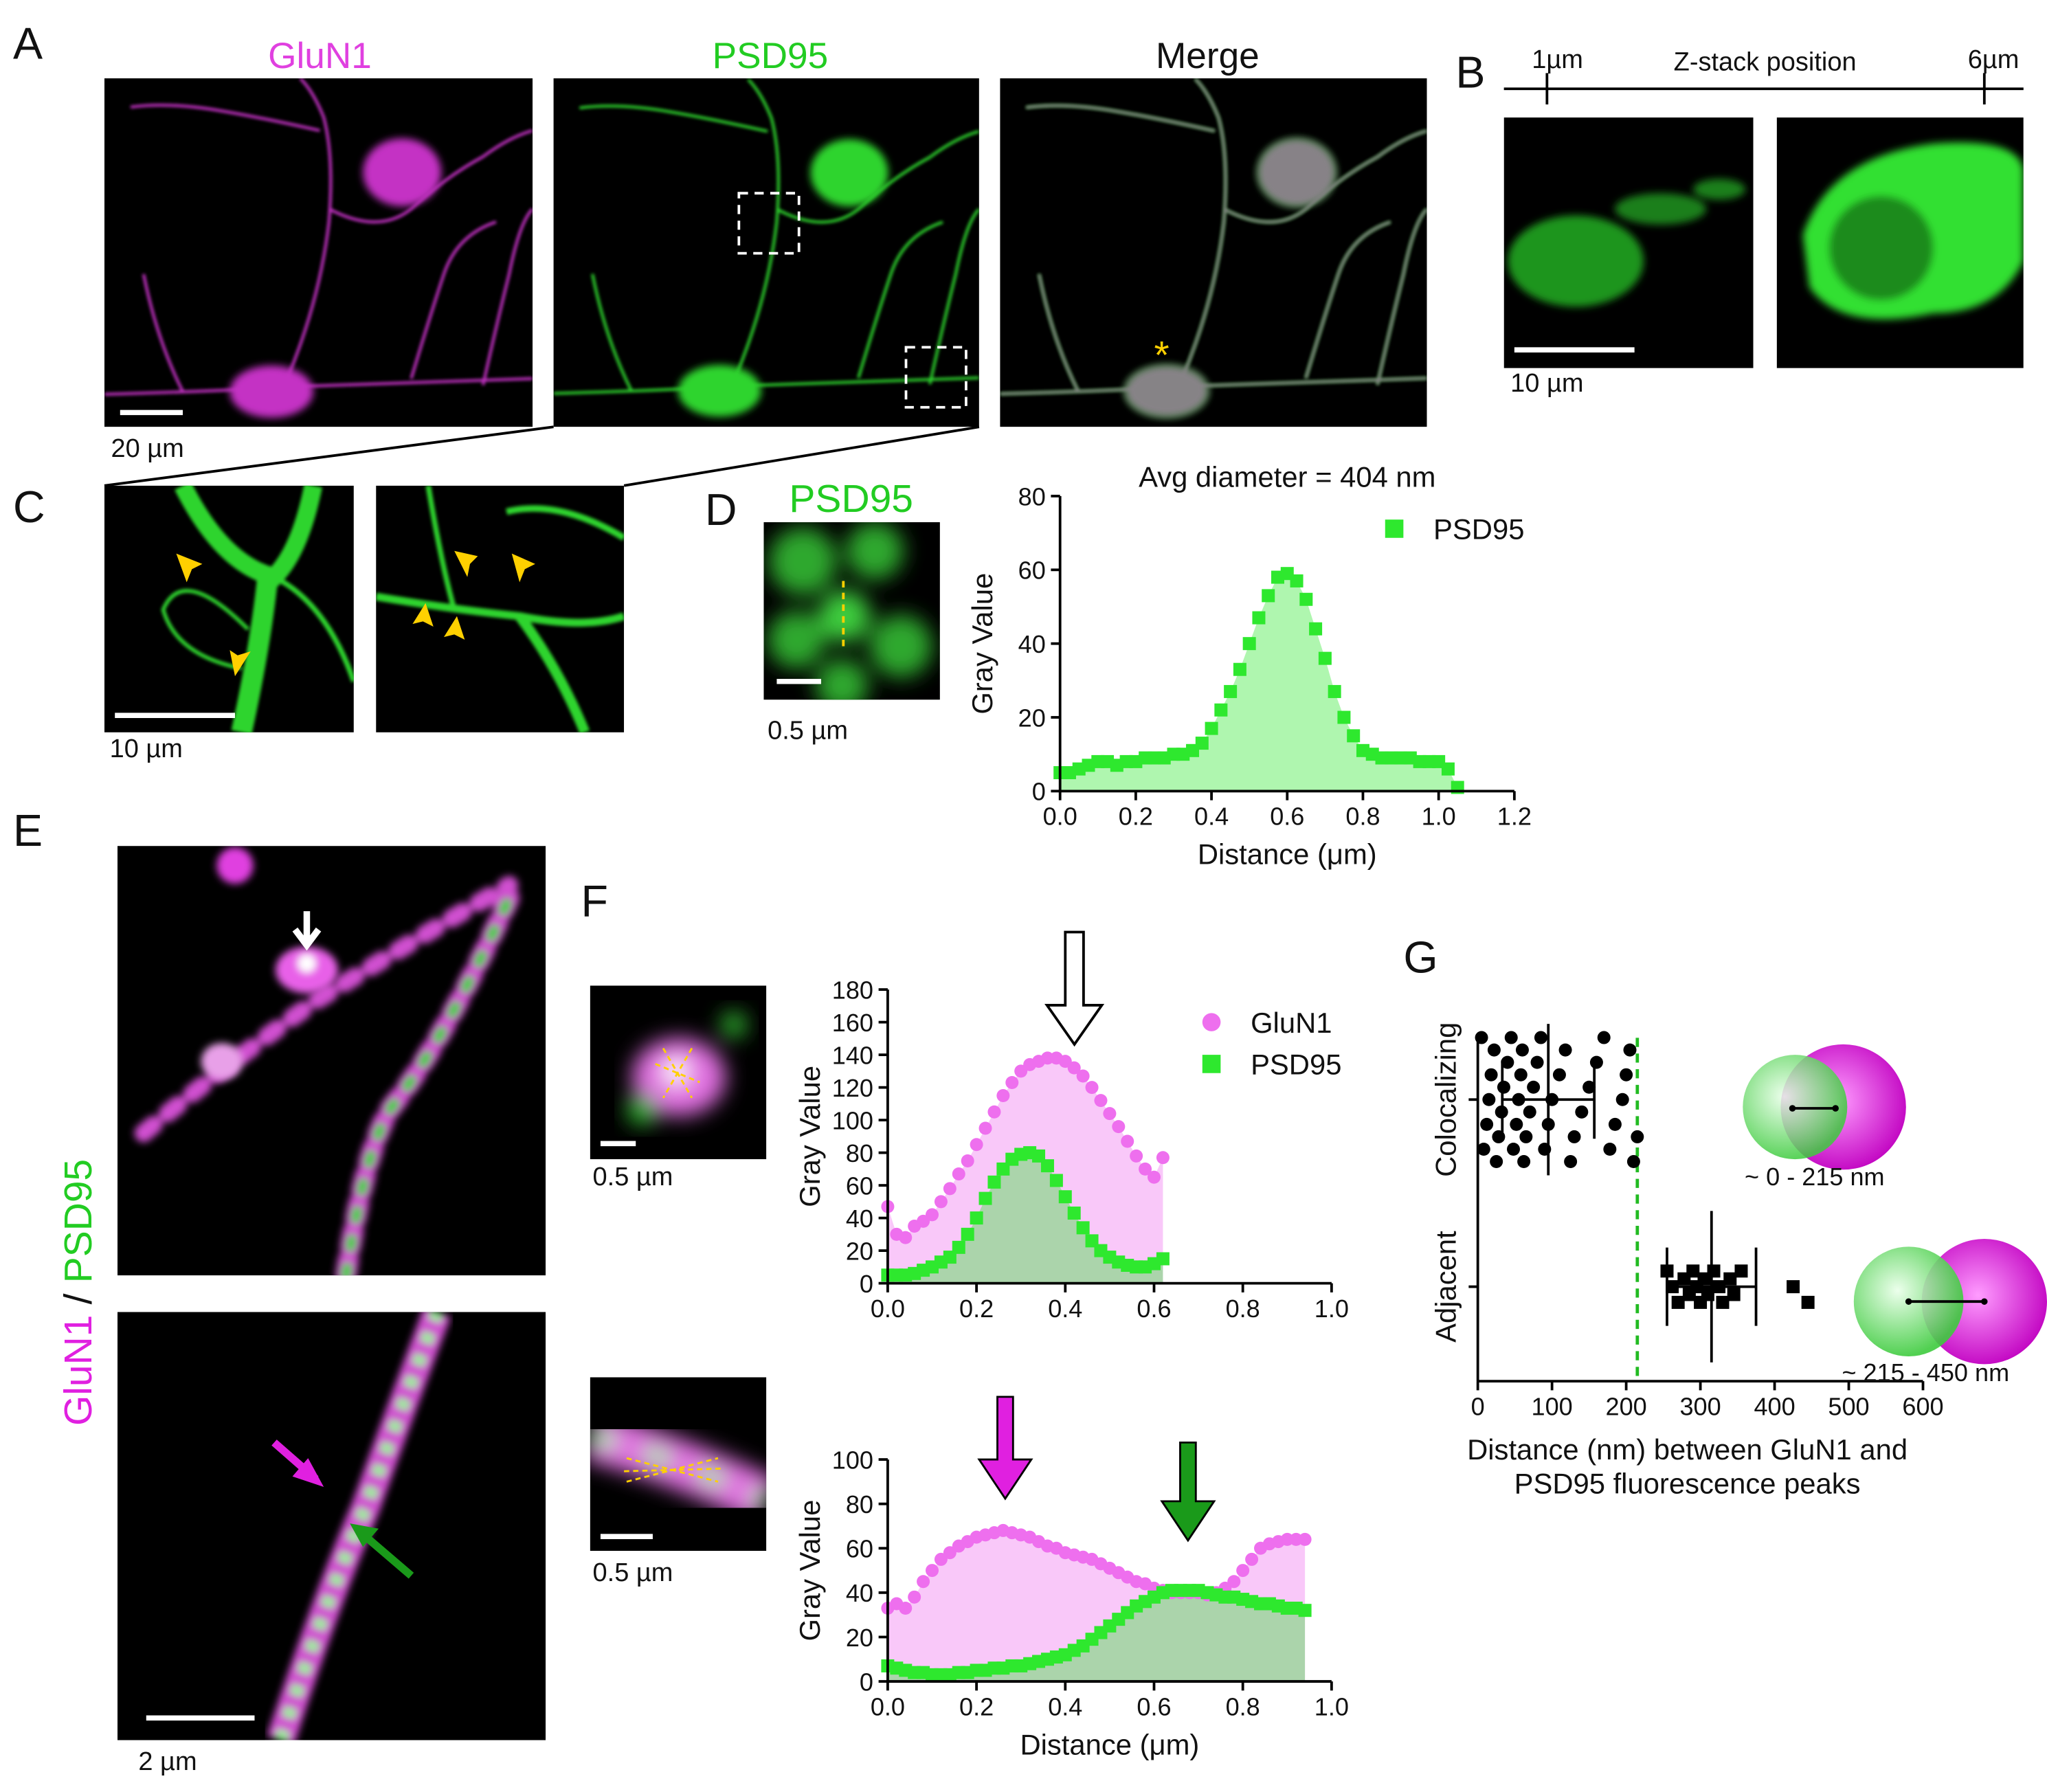 This screenshot has height=1792, width=2047. Describe the element at coordinates (888, 1706) in the screenshot. I see `x-tick-label: 0.0` at that location.